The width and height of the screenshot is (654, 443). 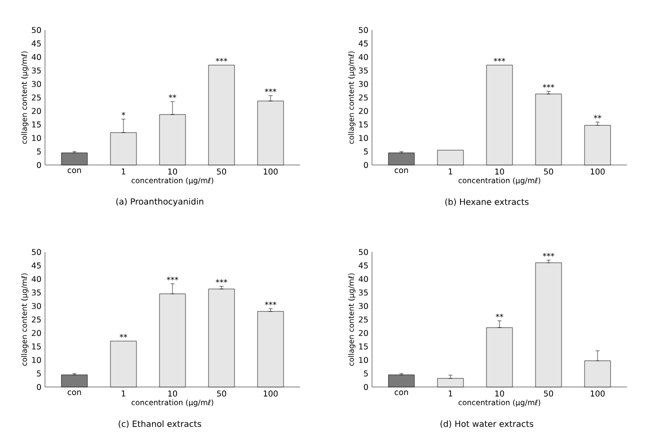 I want to click on text: (a) Proanthocyanidin, so click(x=160, y=202).